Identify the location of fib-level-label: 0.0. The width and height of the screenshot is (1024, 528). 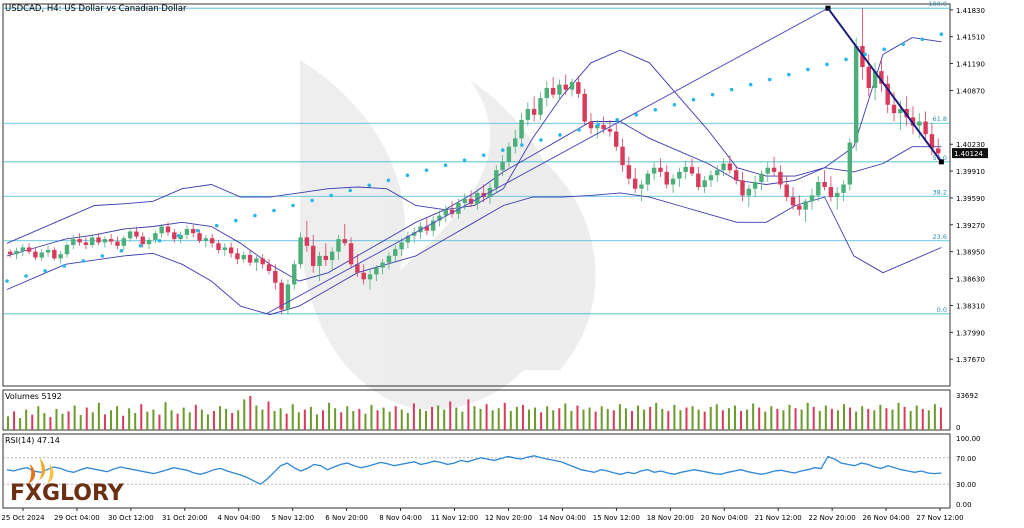
(942, 310).